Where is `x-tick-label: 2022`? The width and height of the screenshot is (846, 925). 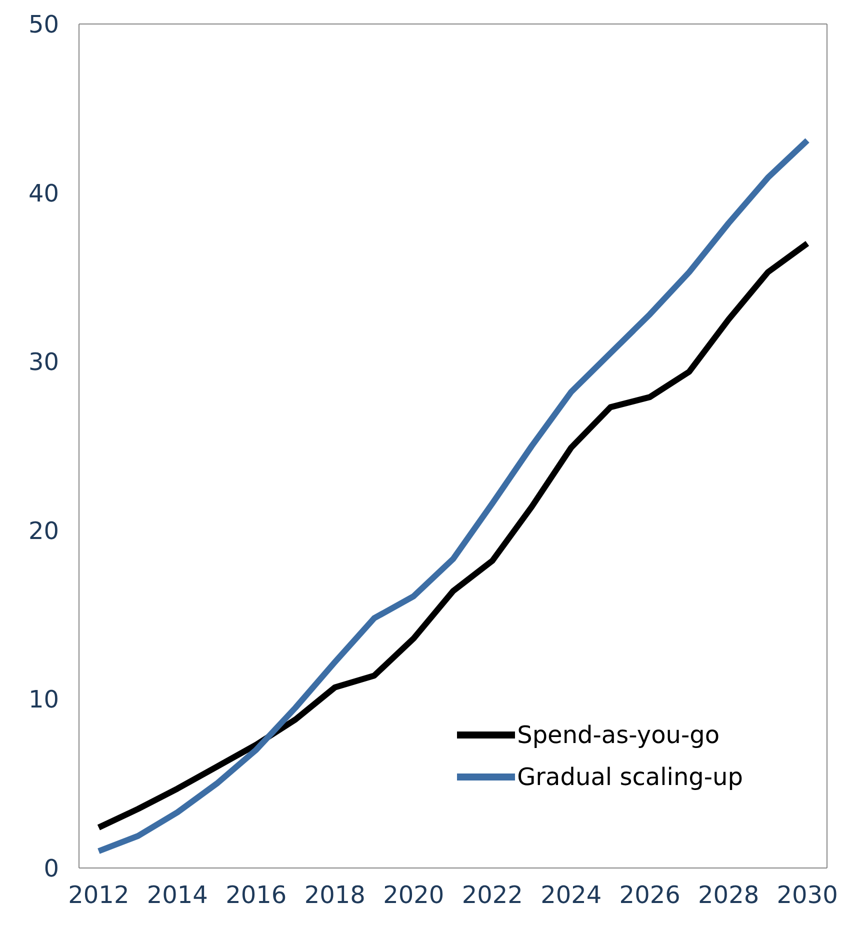 x-tick-label: 2022 is located at coordinates (492, 895).